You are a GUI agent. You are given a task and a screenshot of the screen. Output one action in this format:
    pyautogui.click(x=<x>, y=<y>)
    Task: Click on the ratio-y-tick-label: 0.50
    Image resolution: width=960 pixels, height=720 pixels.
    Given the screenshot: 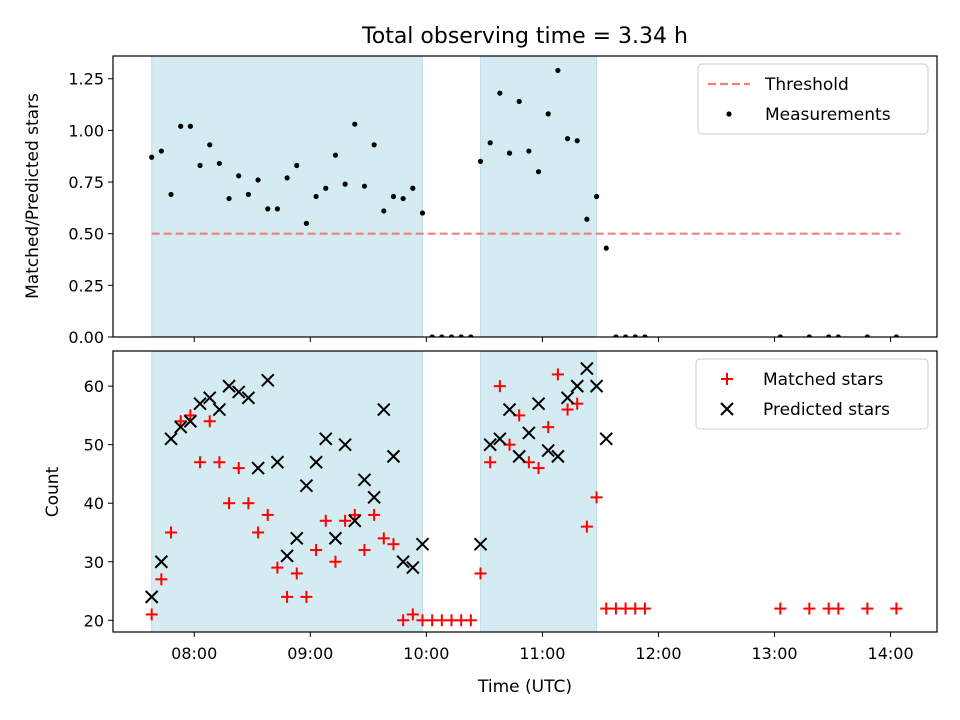 What is the action you would take?
    pyautogui.click(x=86, y=234)
    